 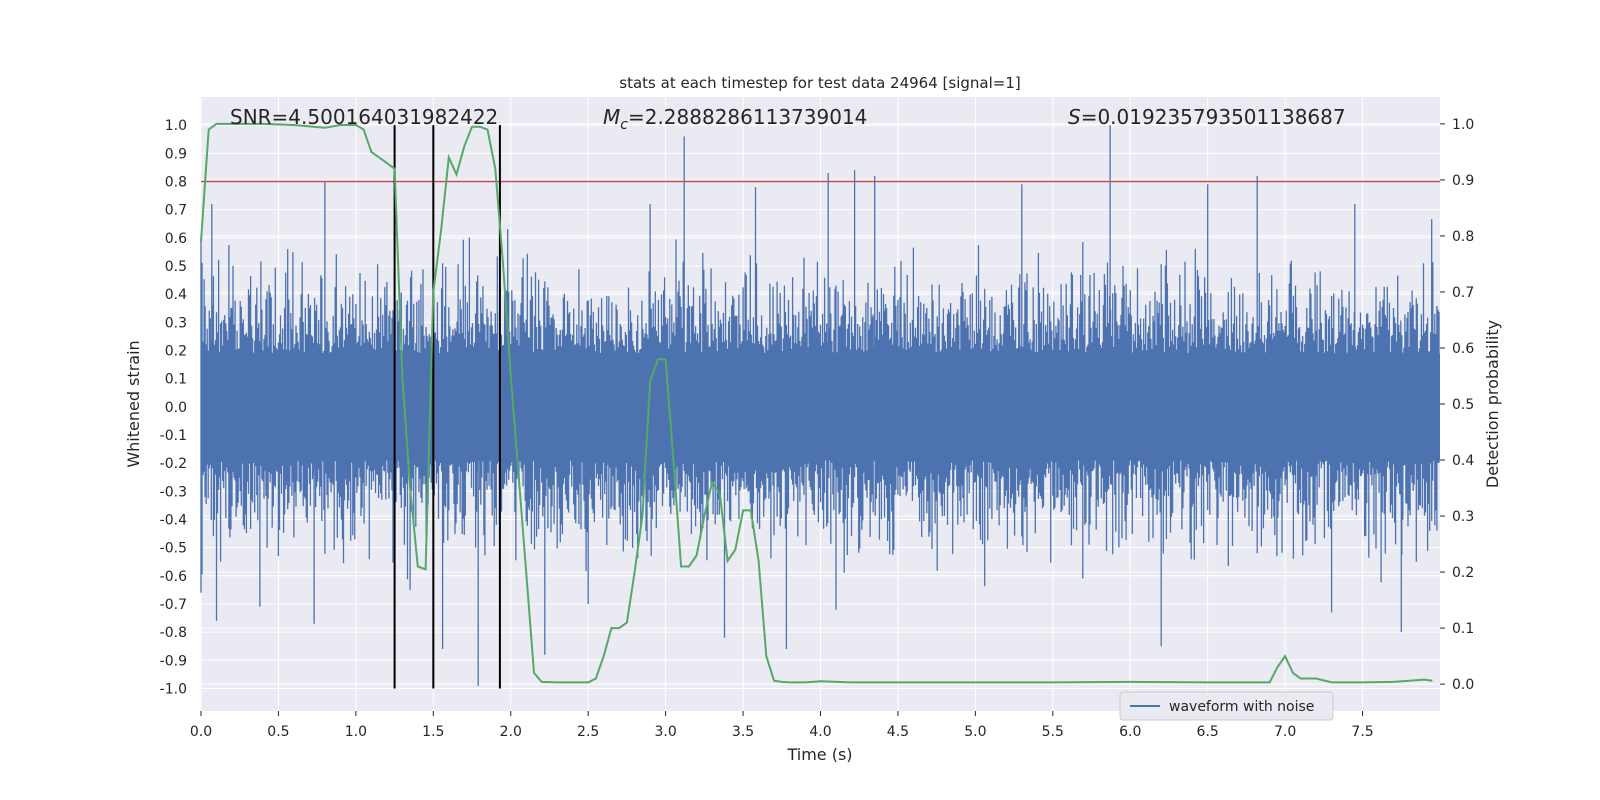 I want to click on x-tick-label: 3.0, so click(x=665, y=732).